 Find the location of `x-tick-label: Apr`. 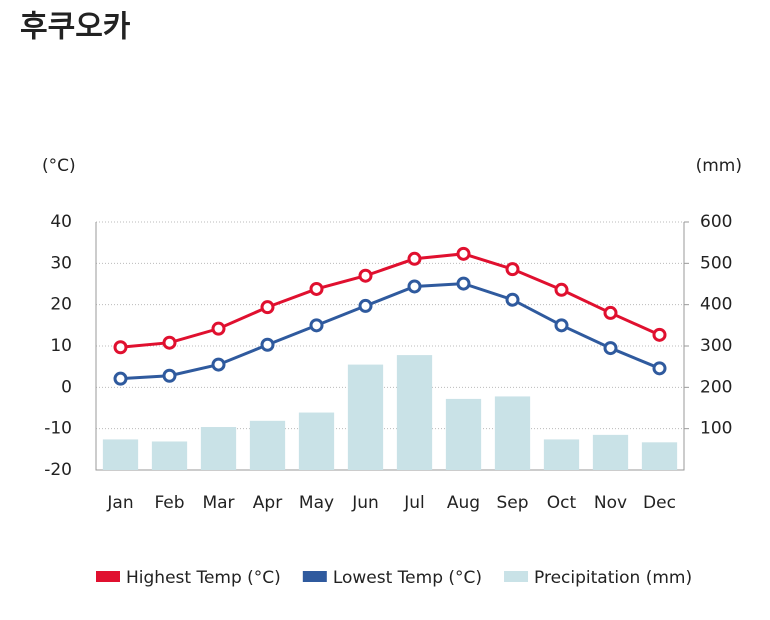

x-tick-label: Apr is located at coordinates (267, 503).